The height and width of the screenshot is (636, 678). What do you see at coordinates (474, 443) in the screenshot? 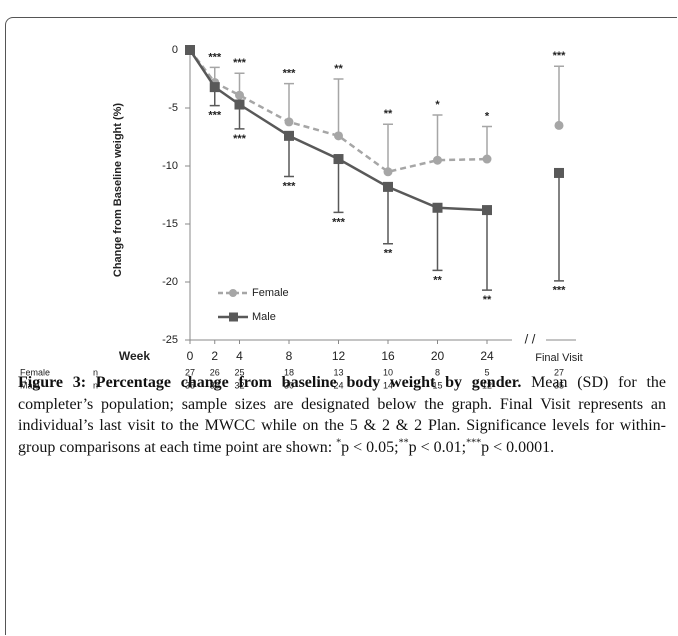
I see `footnote-mark: ***` at bounding box center [474, 443].